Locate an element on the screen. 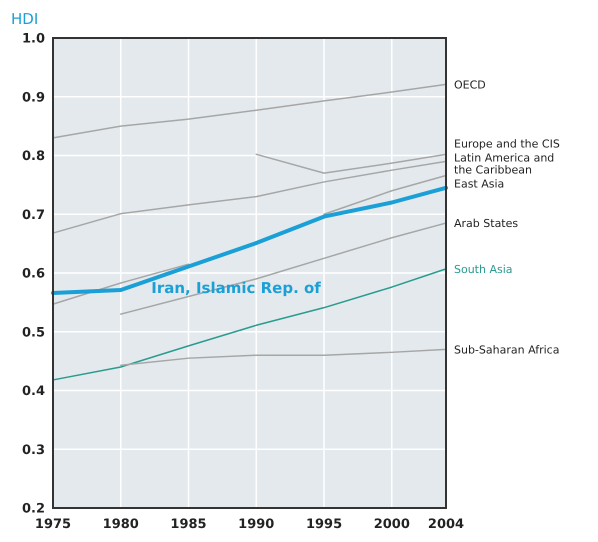 The width and height of the screenshot is (598, 542). series-label: Latin America and the Caribbean is located at coordinates (504, 164).